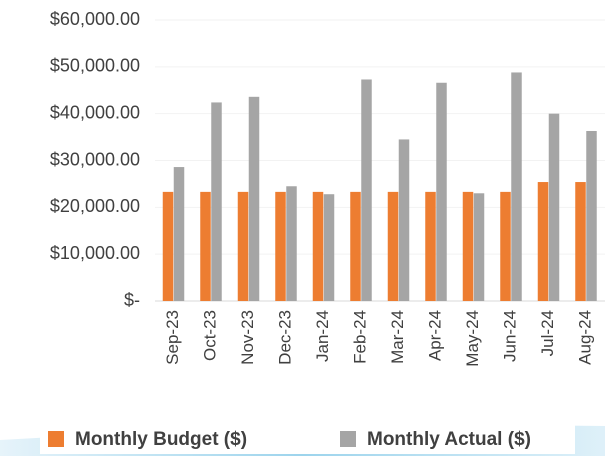 The image size is (605, 456). I want to click on x-tick-label: Feb-24, so click(360, 337).